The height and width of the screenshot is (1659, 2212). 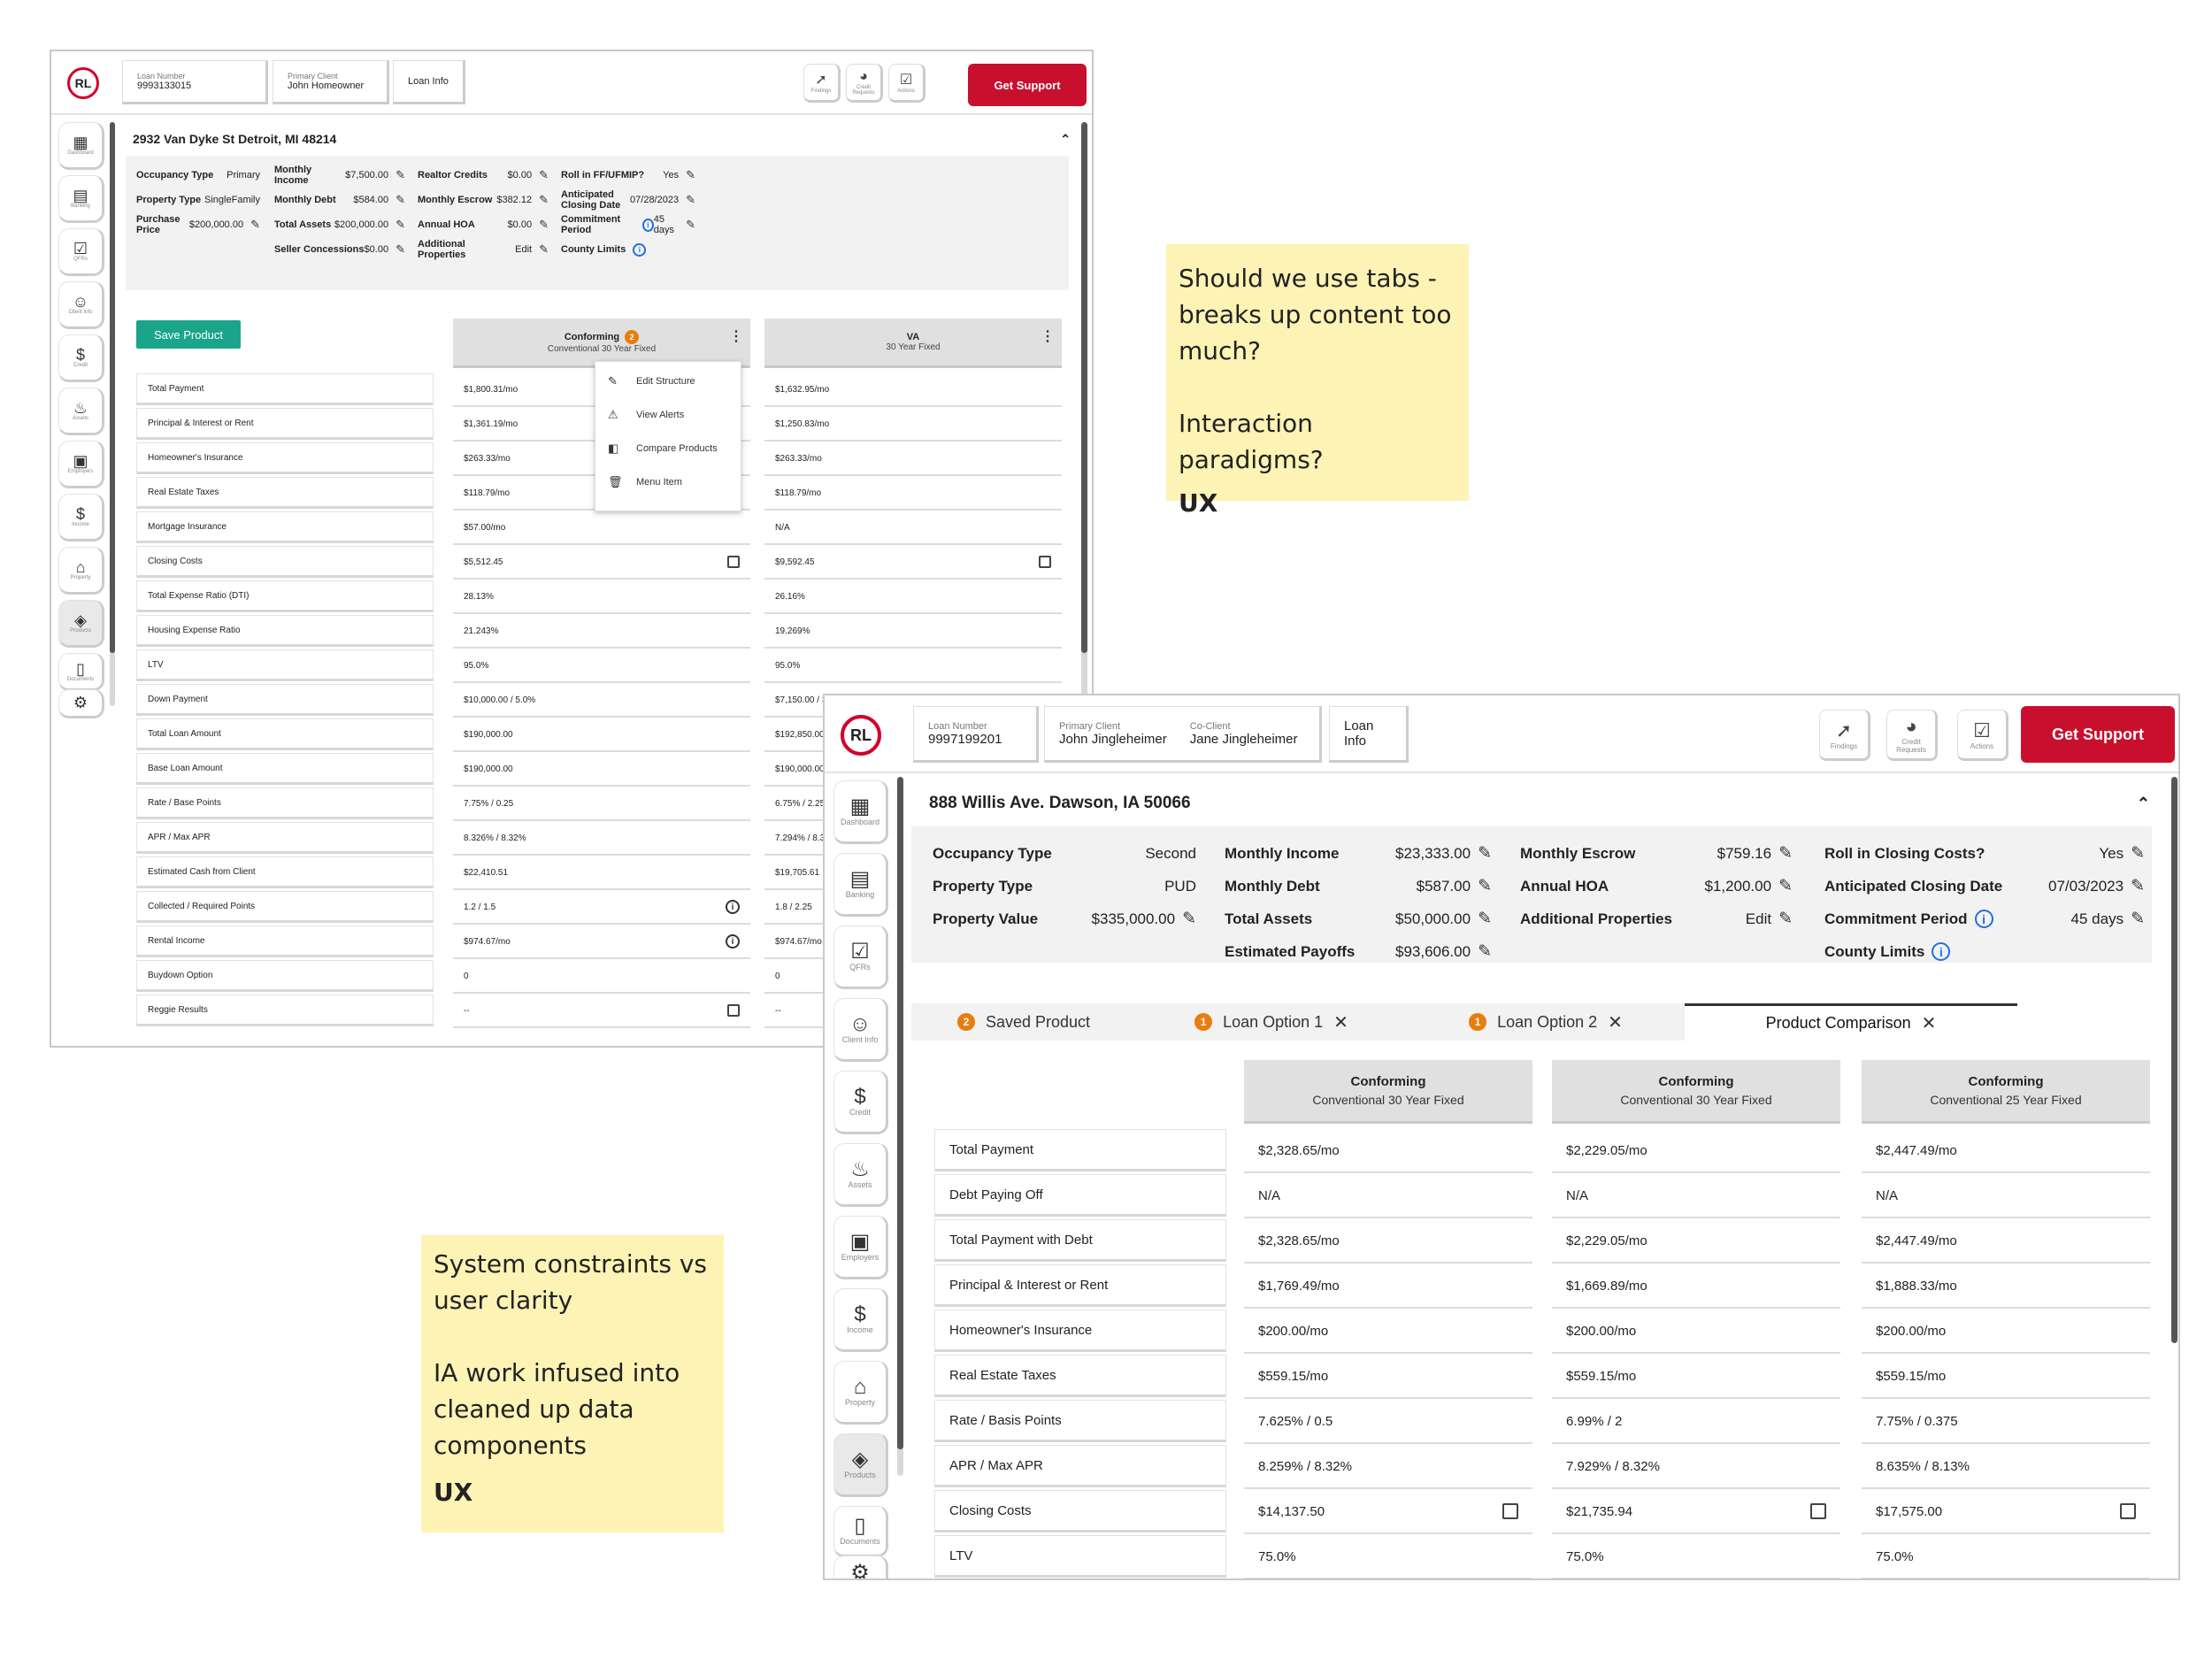 I want to click on tab-loan-option-2: 1 Loan Option 2 ✕, so click(x=1546, y=1022).